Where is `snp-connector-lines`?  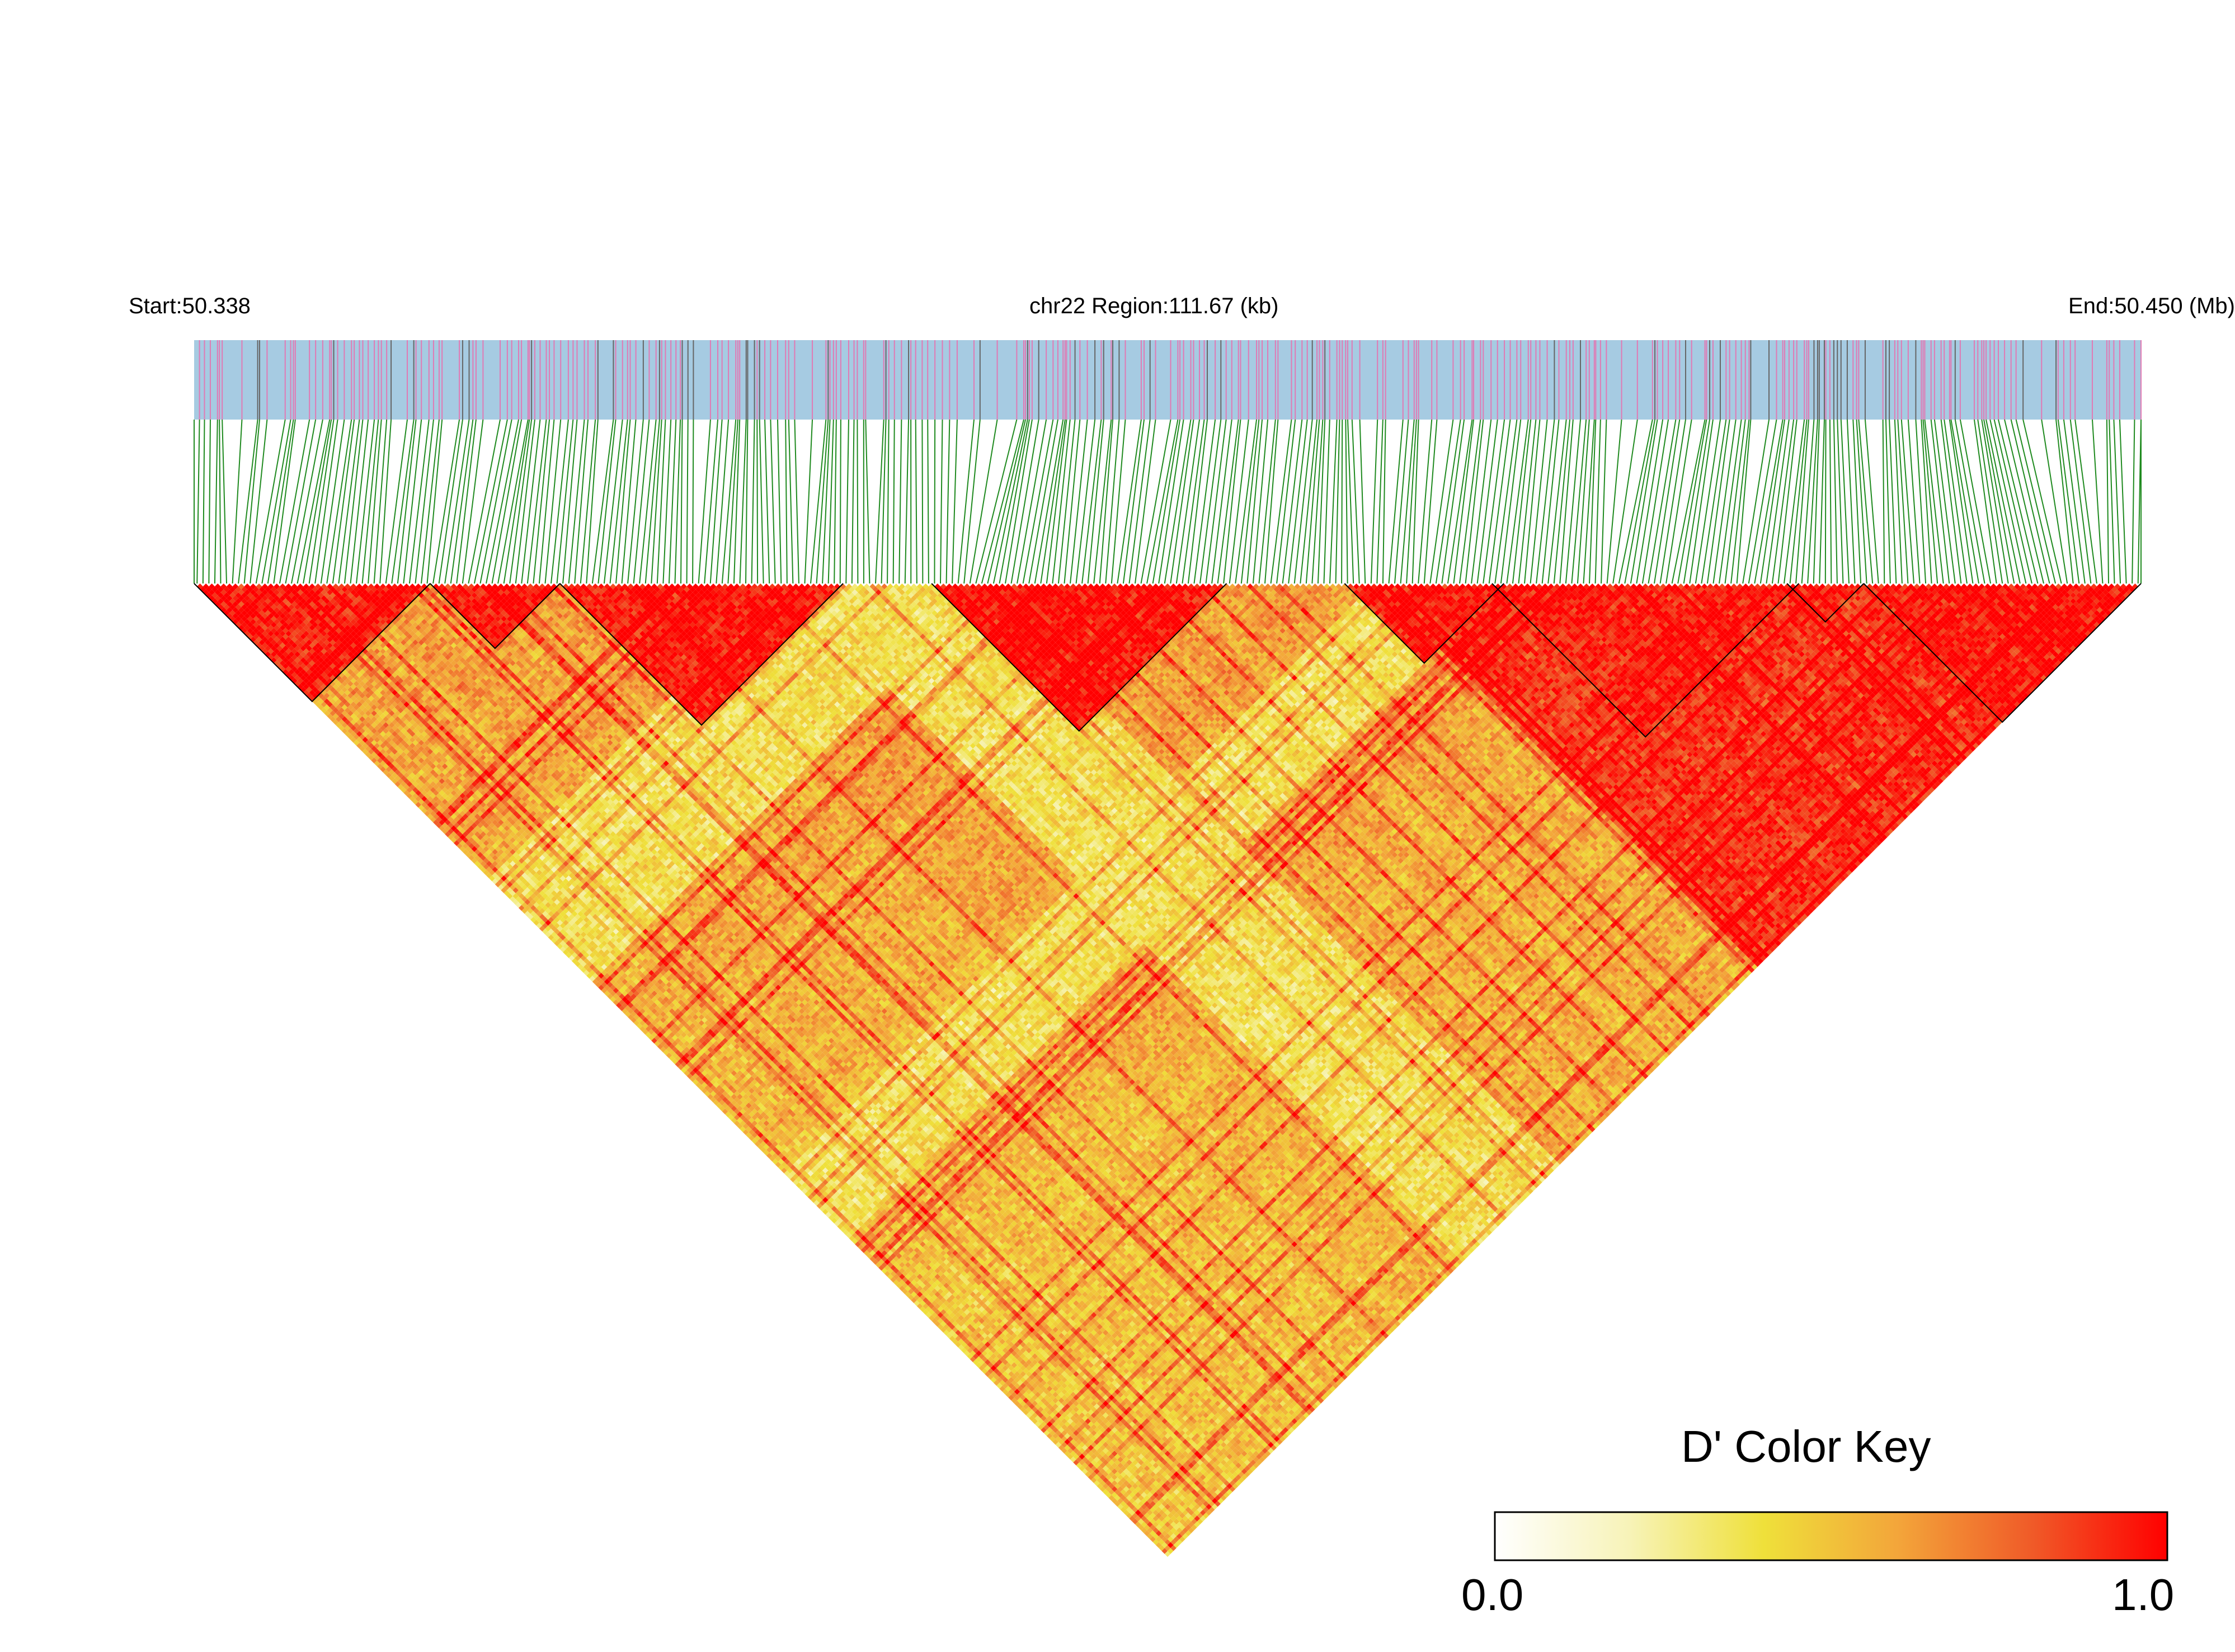 snp-connector-lines is located at coordinates (1167, 502).